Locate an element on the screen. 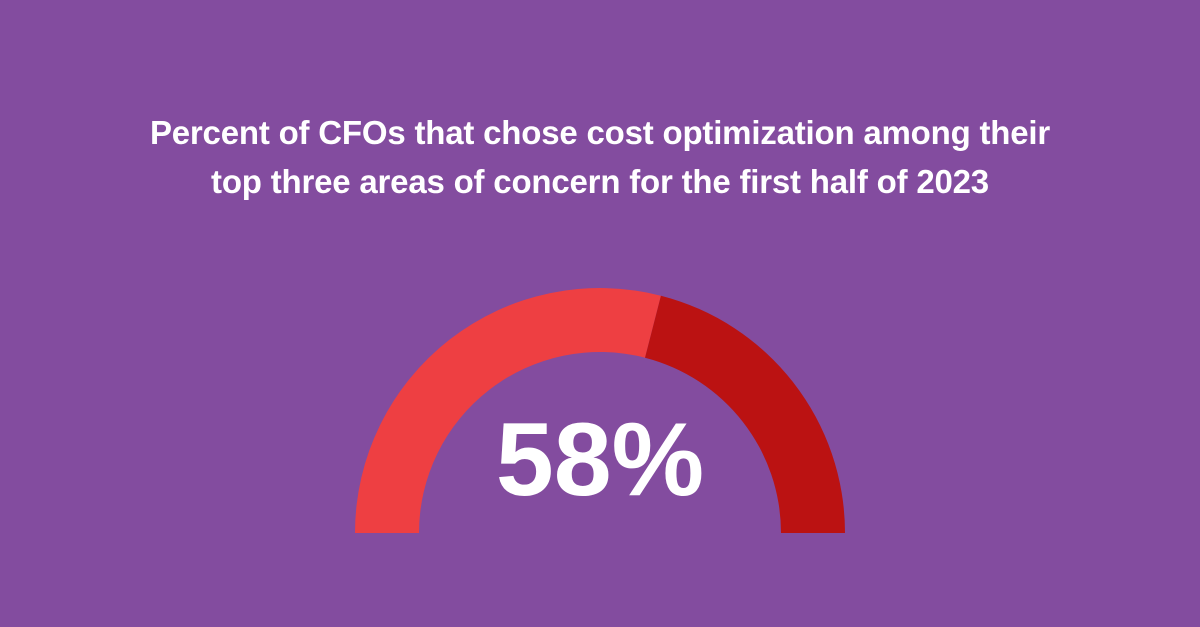 Image resolution: width=1200 pixels, height=627 pixels. gauge-segment-filled is located at coordinates (508, 410).